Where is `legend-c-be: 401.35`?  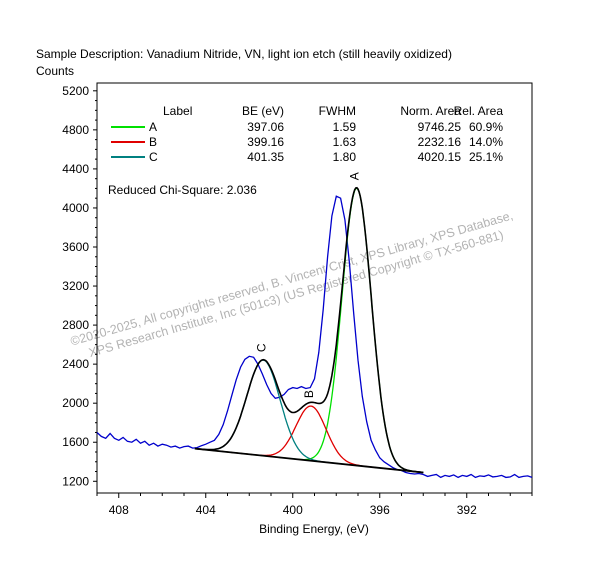
legend-c-be: 401.35 is located at coordinates (265, 157).